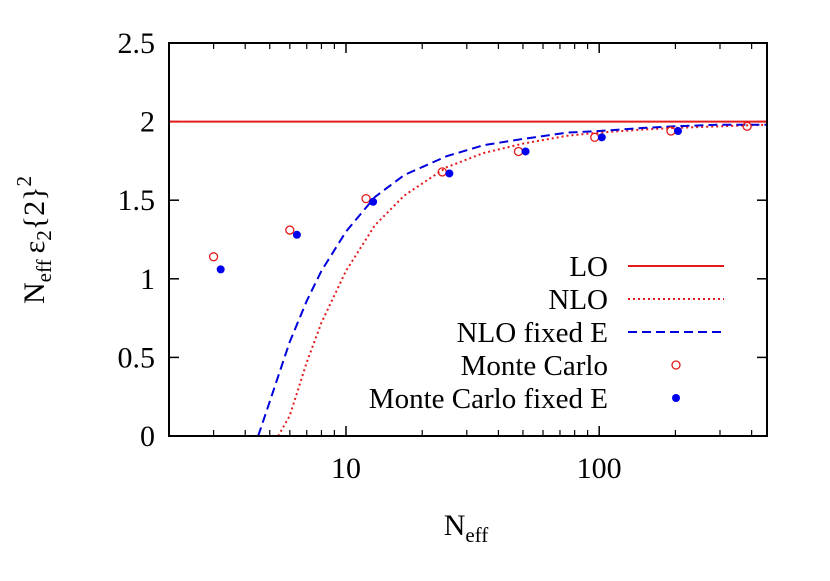 This screenshot has width=830, height=581. I want to click on x-axis-label: Neff, so click(466, 528).